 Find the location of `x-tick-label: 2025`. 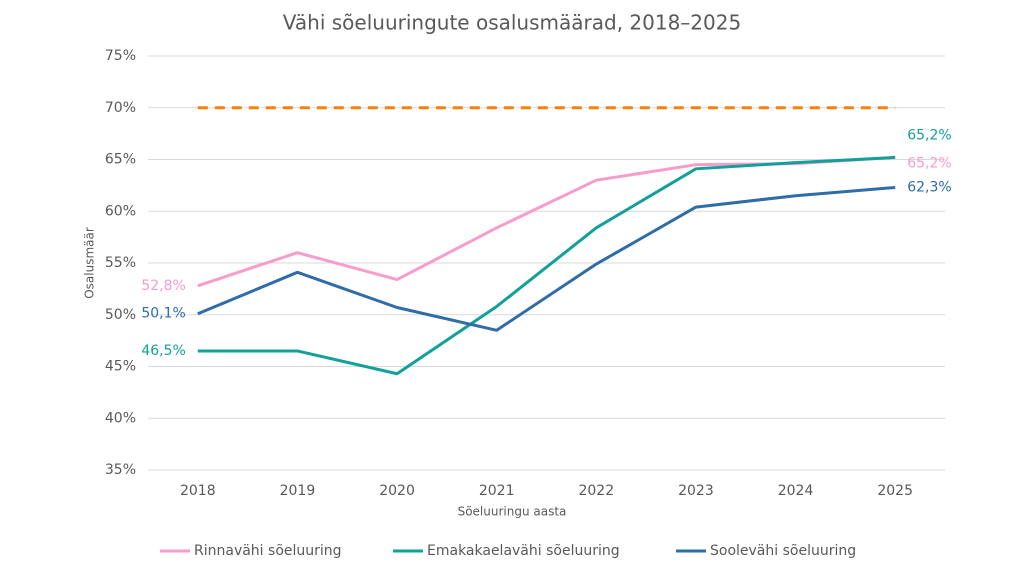

x-tick-label: 2025 is located at coordinates (895, 491).